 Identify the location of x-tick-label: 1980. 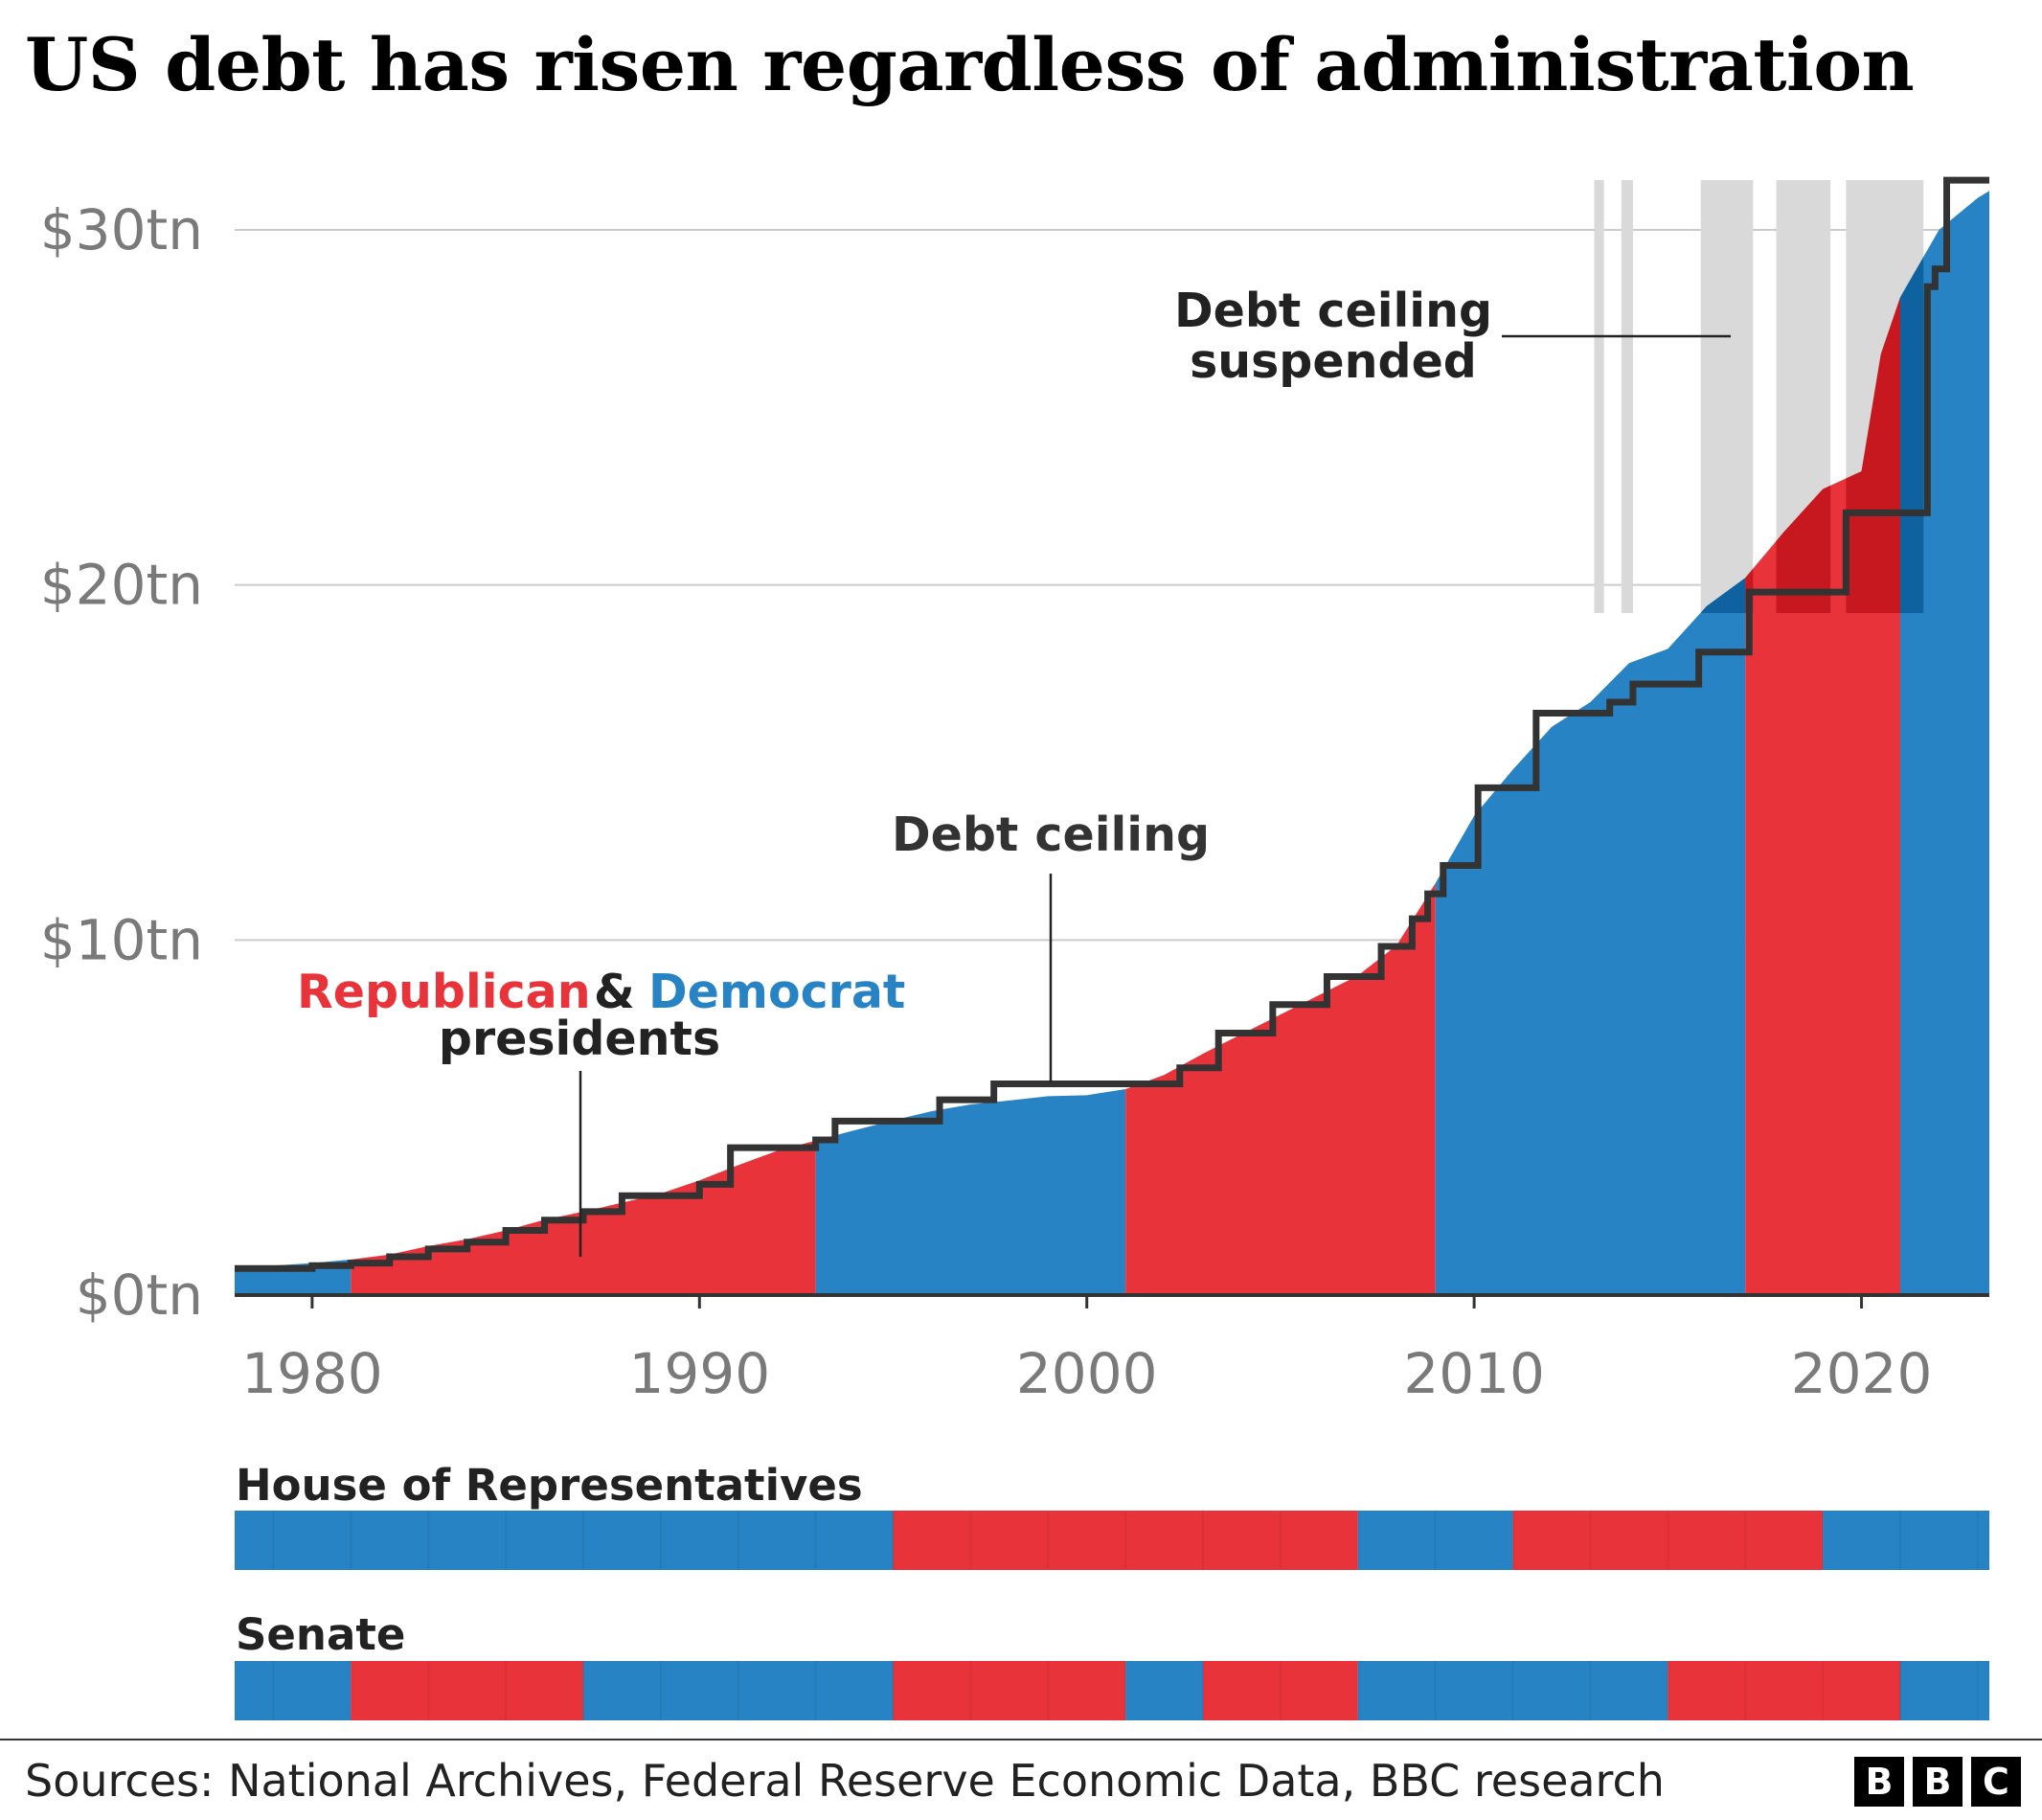
(312, 1373).